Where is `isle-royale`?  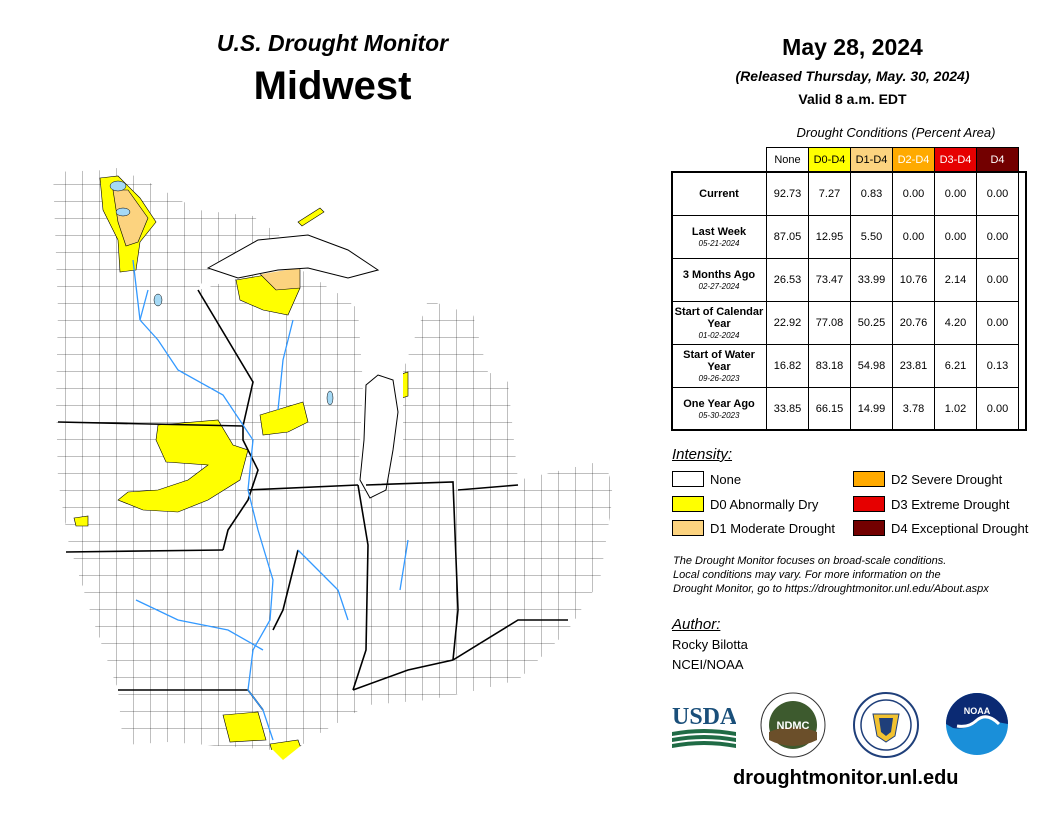
isle-royale is located at coordinates (311, 217).